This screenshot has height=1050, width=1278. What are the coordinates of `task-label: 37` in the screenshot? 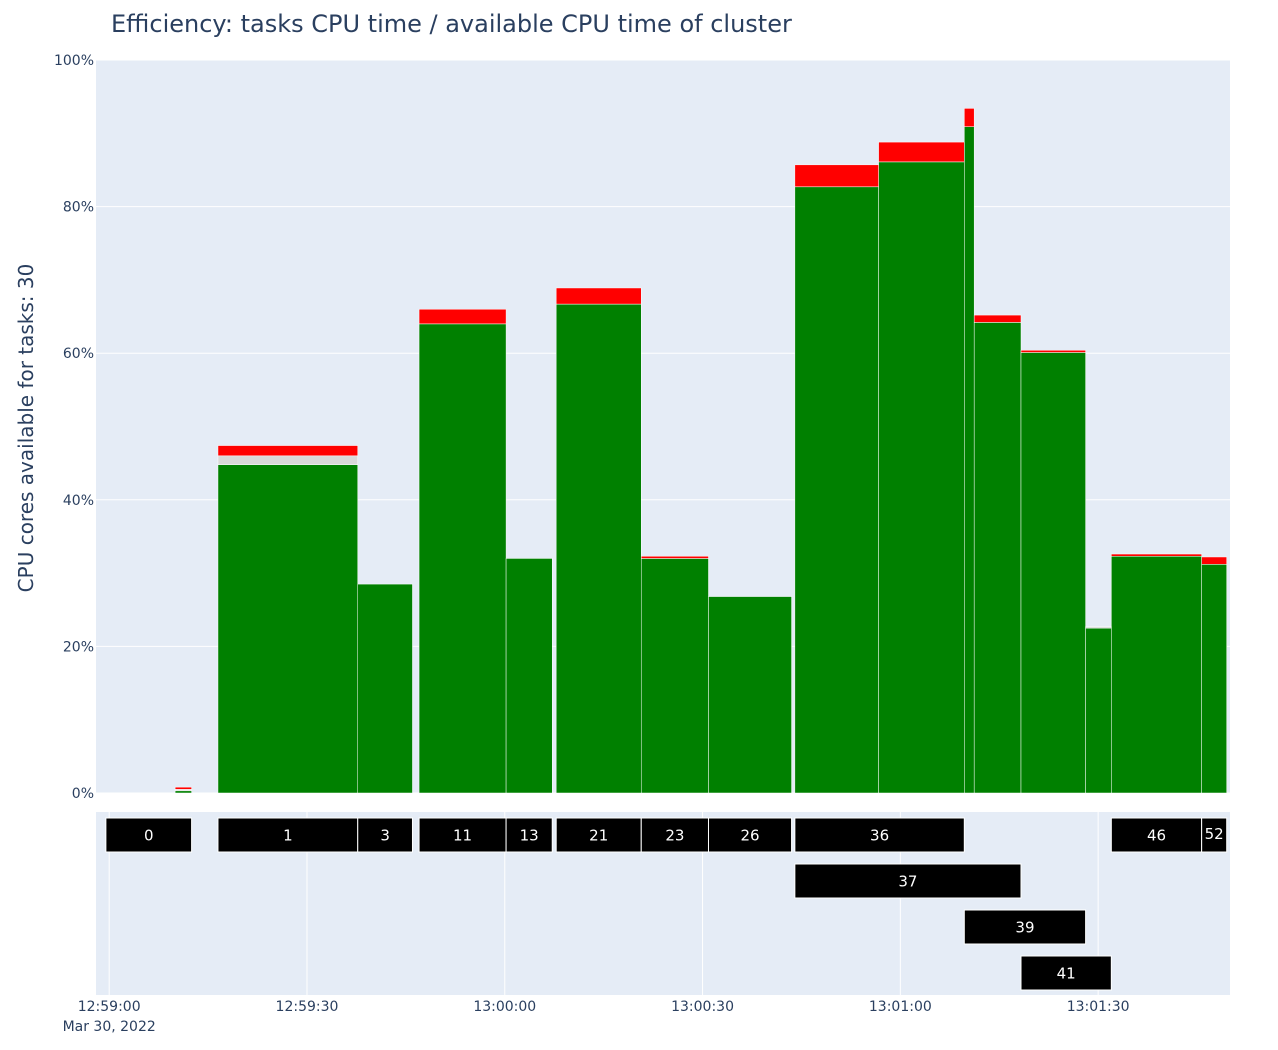 It's located at (907, 881).